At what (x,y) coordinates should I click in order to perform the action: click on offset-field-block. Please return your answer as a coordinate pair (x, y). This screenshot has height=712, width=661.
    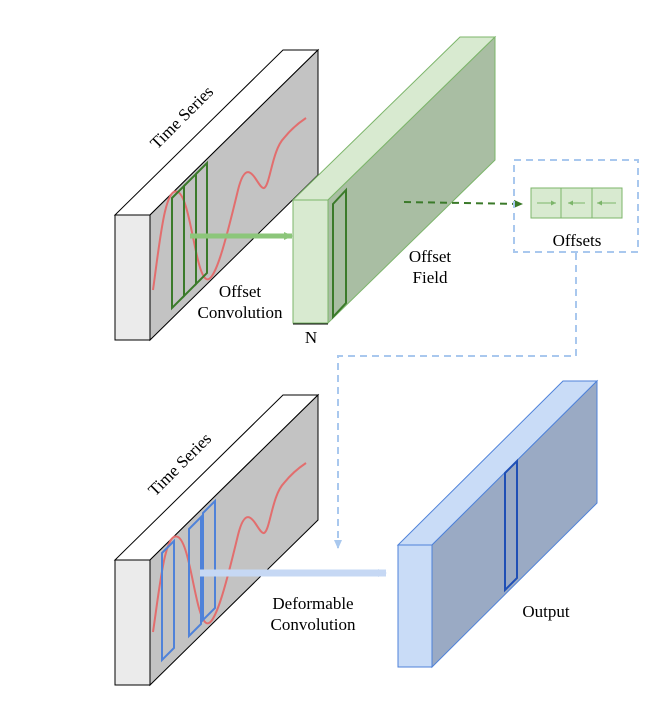
    Looking at the image, I should click on (394, 180).